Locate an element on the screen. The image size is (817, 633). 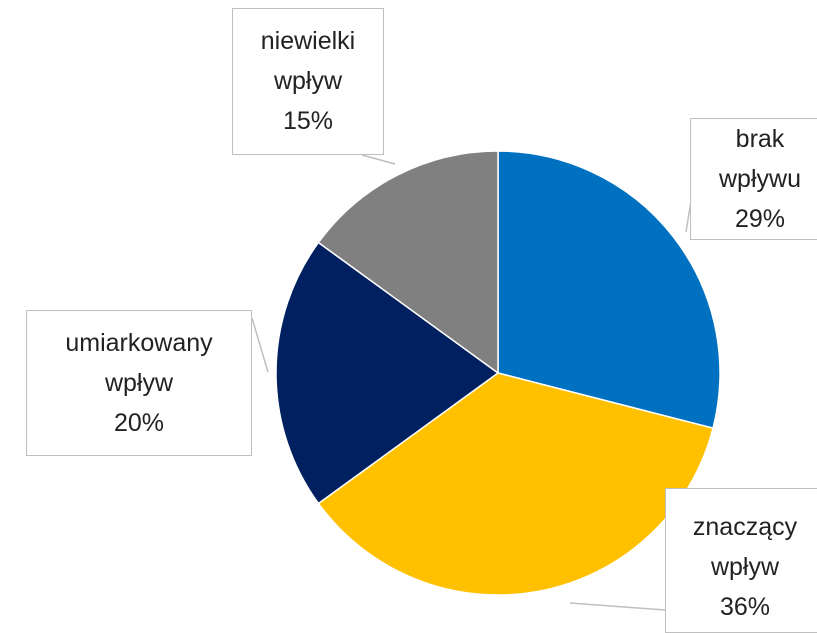
category-label: umiarkowany wpływ is located at coordinates (139, 363).